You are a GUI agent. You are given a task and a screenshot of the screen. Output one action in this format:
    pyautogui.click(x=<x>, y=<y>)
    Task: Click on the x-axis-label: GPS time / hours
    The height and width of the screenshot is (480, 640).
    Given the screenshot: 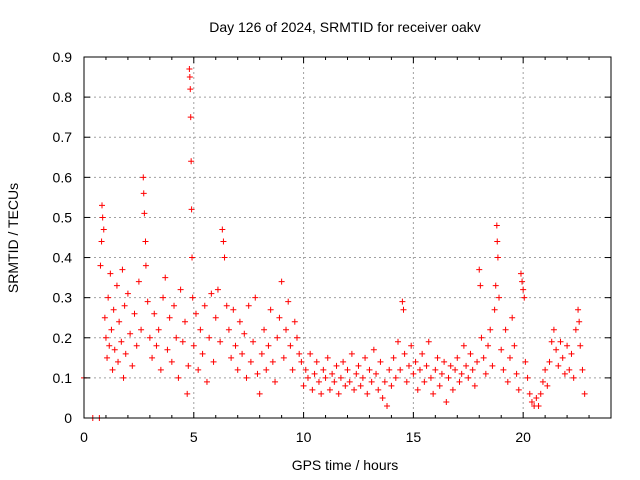 What is the action you would take?
    pyautogui.click(x=345, y=465)
    